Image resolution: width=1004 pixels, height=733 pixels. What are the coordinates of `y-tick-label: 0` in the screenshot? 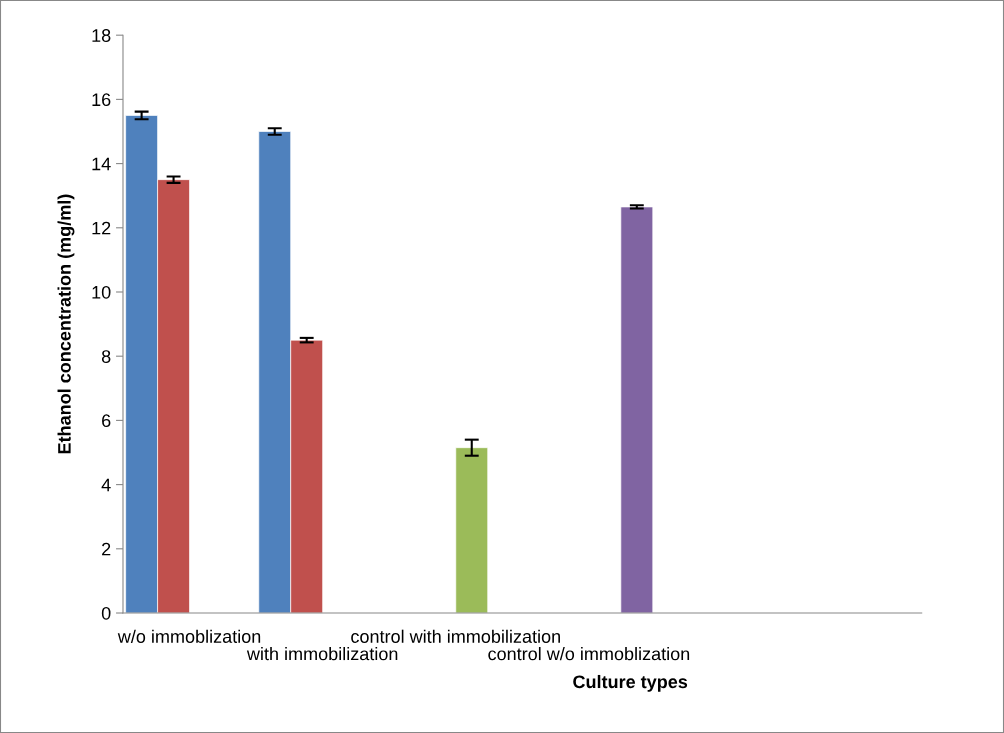 It's located at (106, 613).